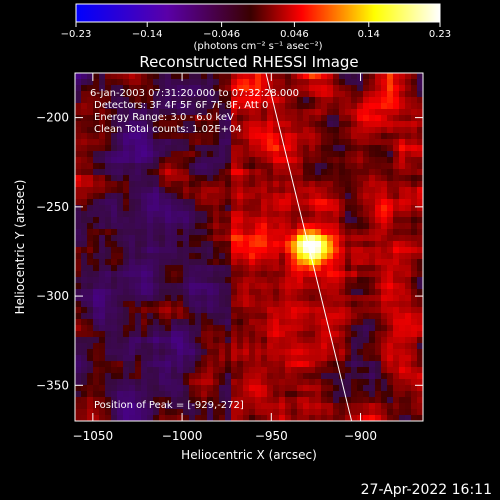 The image size is (500, 500). I want to click on colorbar-tick-label: 0.14, so click(369, 34).